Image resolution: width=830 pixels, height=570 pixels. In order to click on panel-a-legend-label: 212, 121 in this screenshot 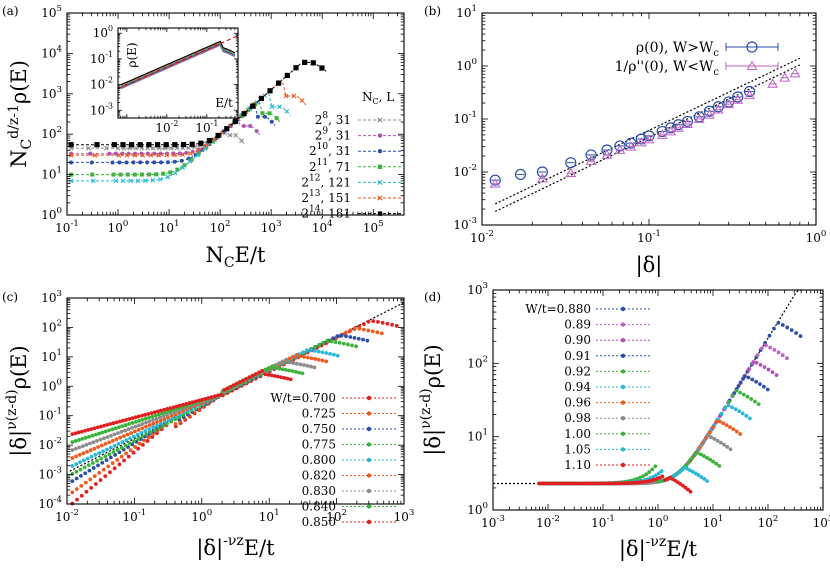, I will do `click(326, 181)`.